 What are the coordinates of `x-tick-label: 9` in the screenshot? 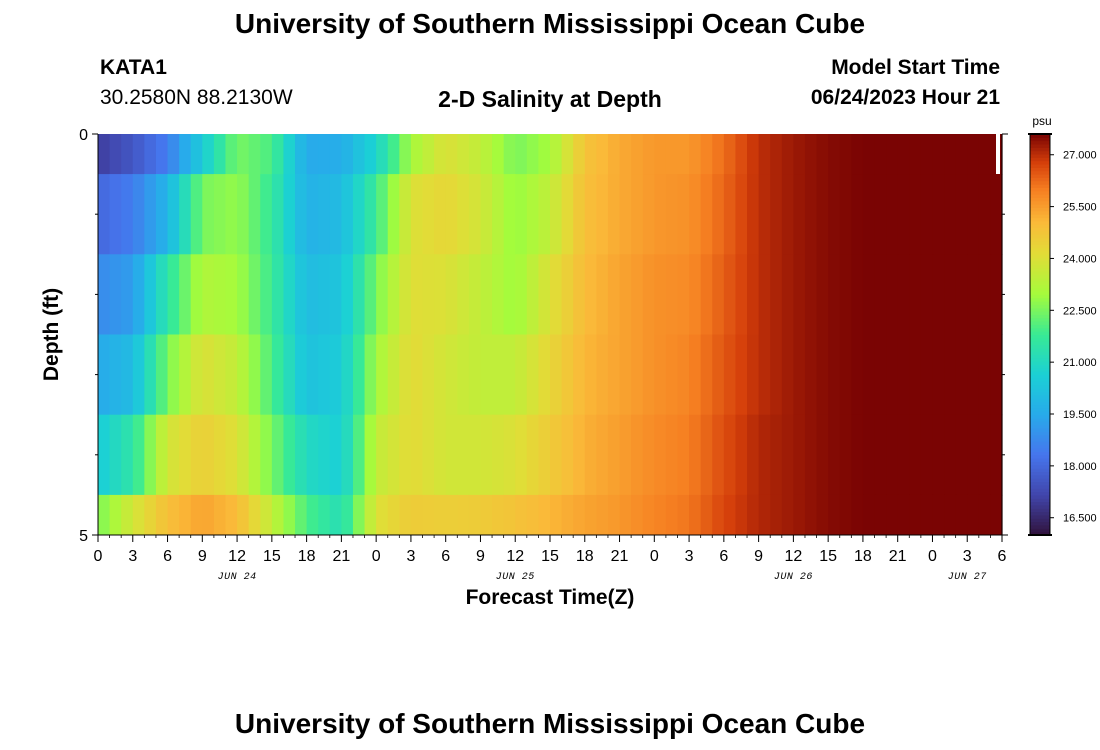 It's located at (202, 556).